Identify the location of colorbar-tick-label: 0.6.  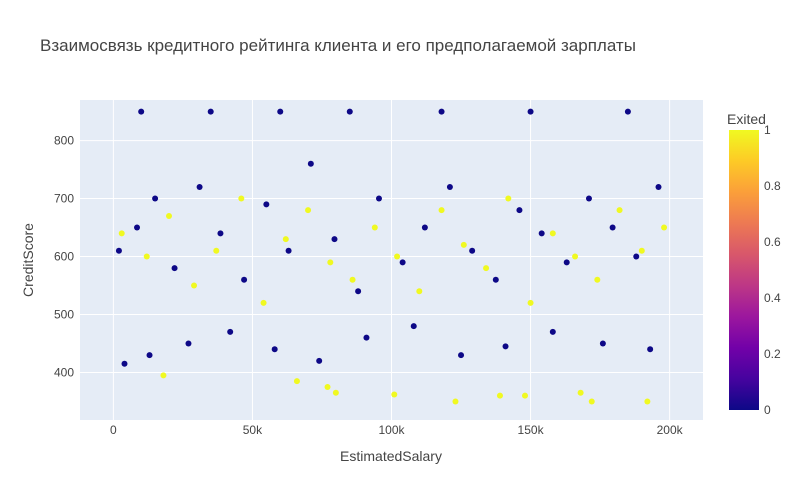
(772, 242).